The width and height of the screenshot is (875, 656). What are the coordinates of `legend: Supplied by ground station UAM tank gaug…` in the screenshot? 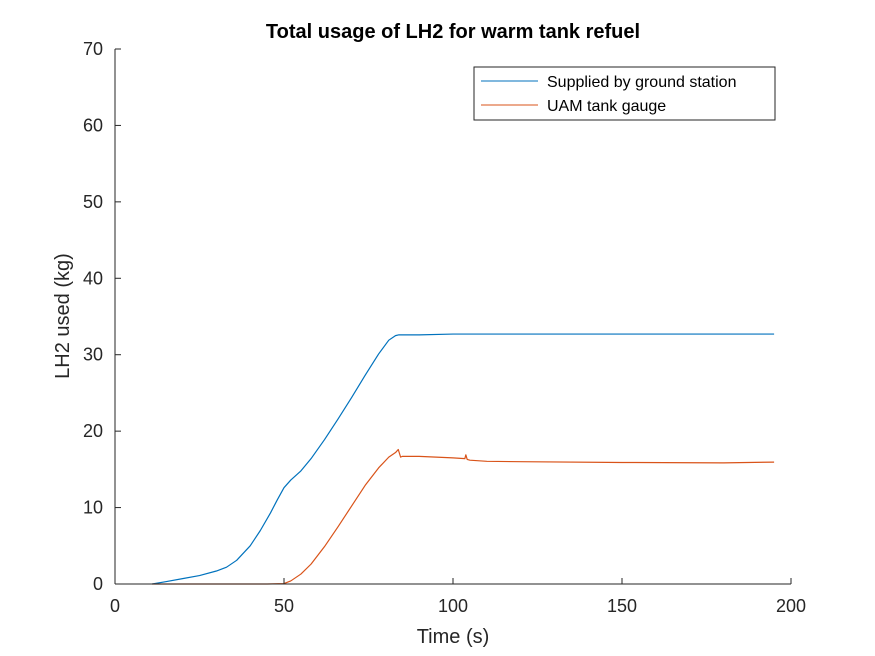 It's located at (624, 93).